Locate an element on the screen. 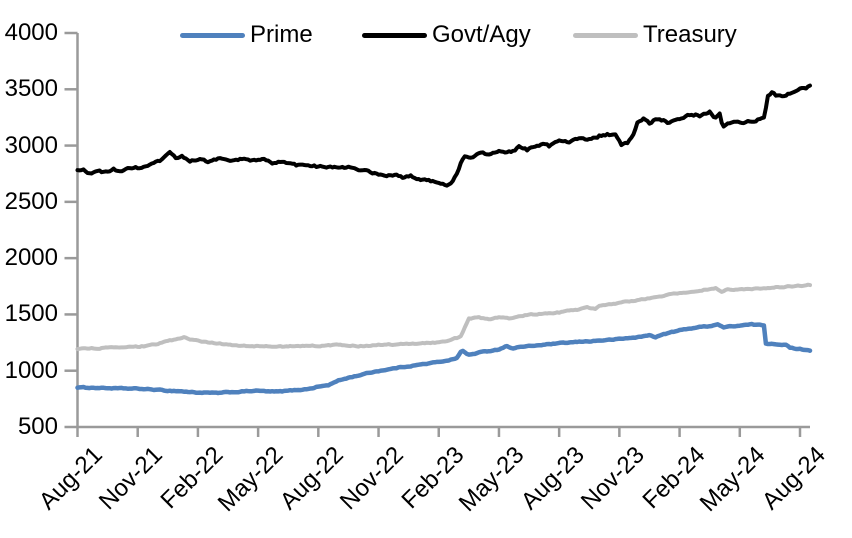 This screenshot has height=538, width=852. govt-agy-line-swatch is located at coordinates (394, 35).